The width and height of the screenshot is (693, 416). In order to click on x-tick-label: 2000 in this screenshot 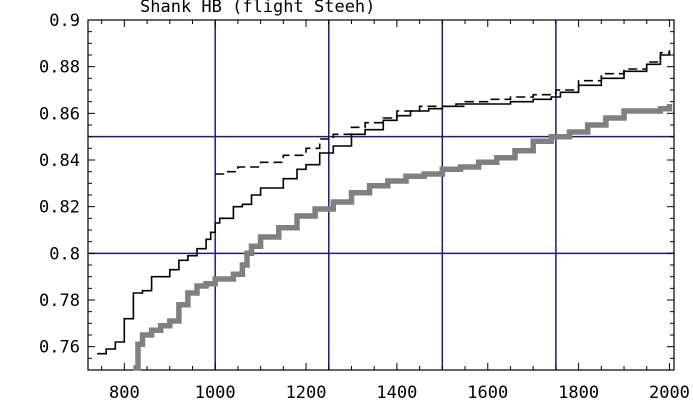, I will do `click(669, 393)`.